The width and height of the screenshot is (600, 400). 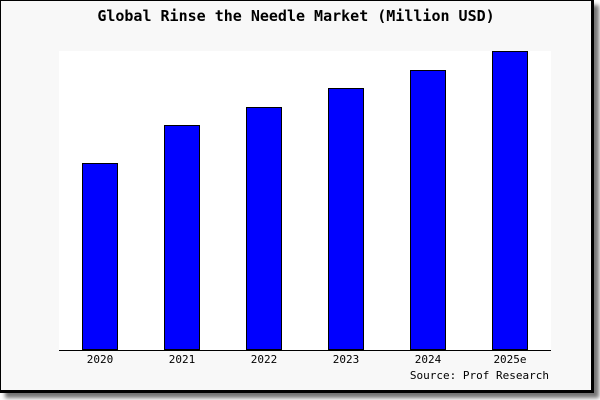 I want to click on bar-2022, so click(x=264, y=228).